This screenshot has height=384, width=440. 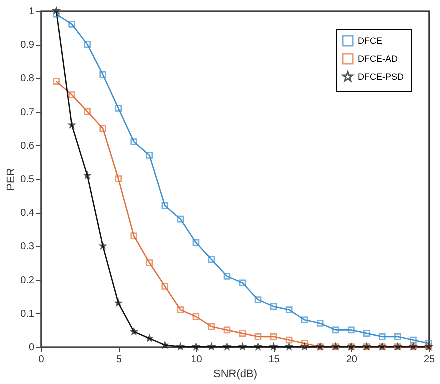 What do you see at coordinates (27, 46) in the screenshot?
I see `y-tick-label: 0.9` at bounding box center [27, 46].